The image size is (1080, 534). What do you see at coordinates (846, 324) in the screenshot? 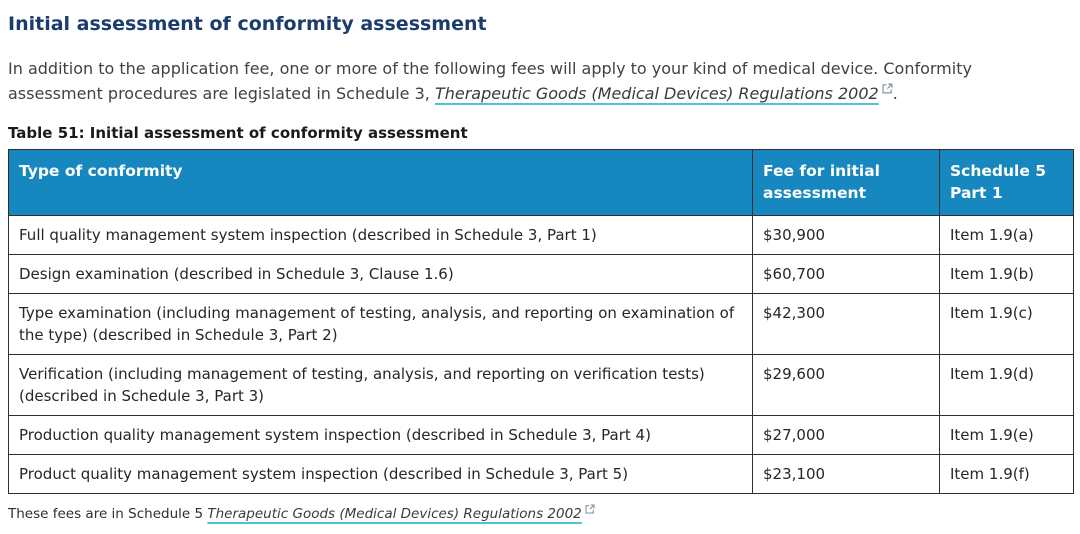
I see `cell-fee: $42,300` at bounding box center [846, 324].